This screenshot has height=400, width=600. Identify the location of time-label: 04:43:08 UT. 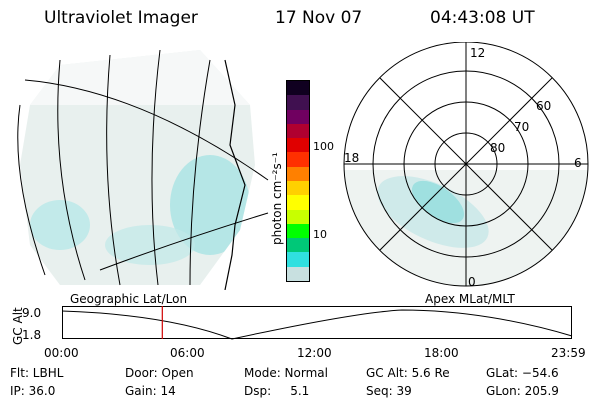
(482, 18).